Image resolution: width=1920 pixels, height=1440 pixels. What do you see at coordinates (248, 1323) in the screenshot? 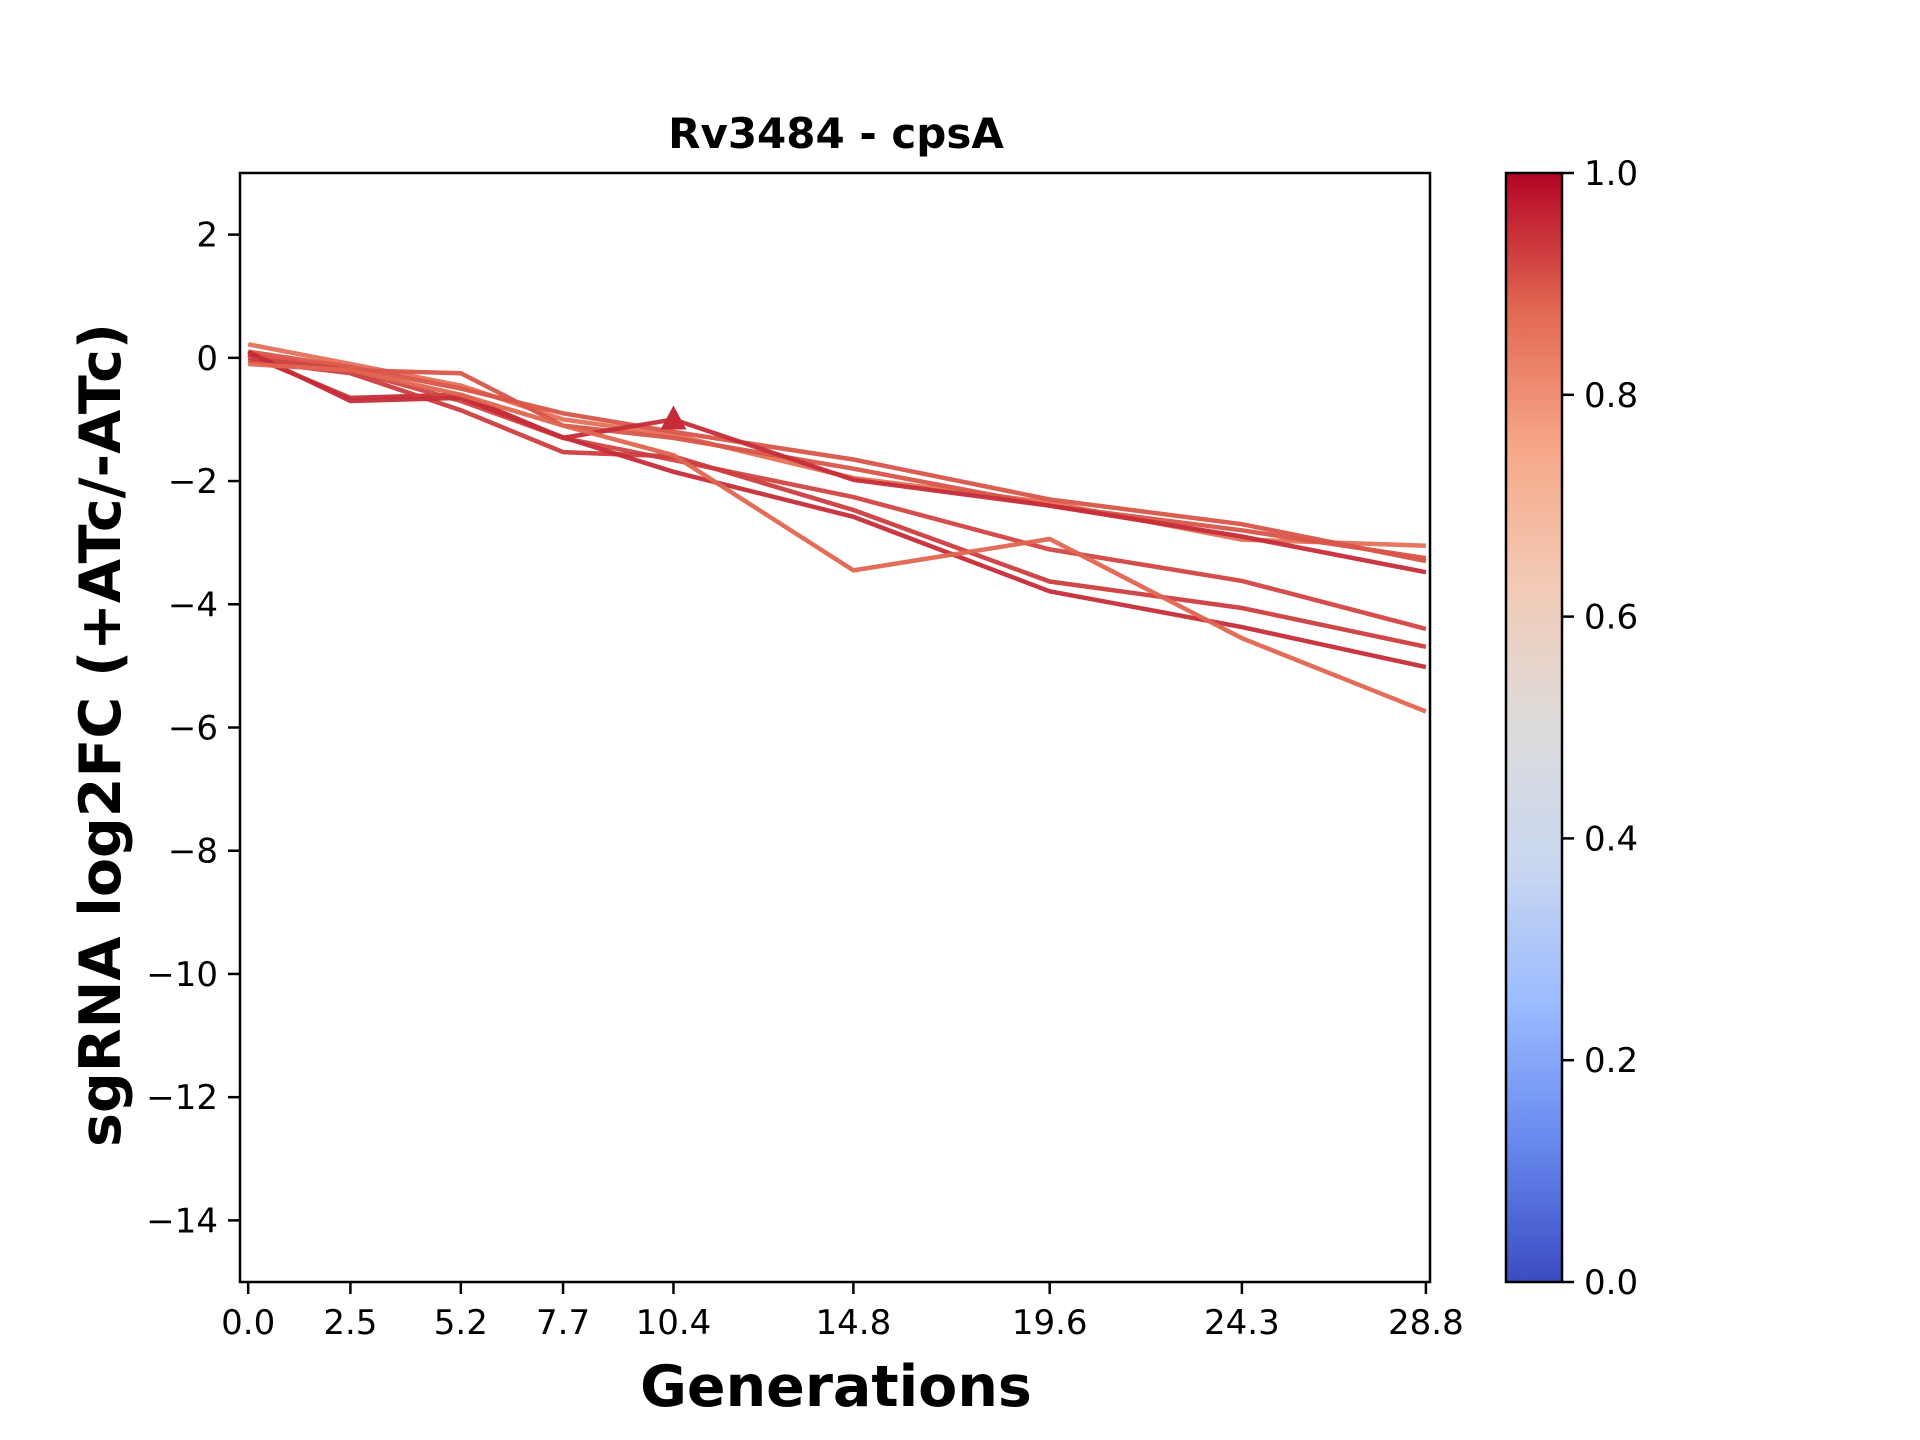
I see `x-tick-label: 0.0` at bounding box center [248, 1323].